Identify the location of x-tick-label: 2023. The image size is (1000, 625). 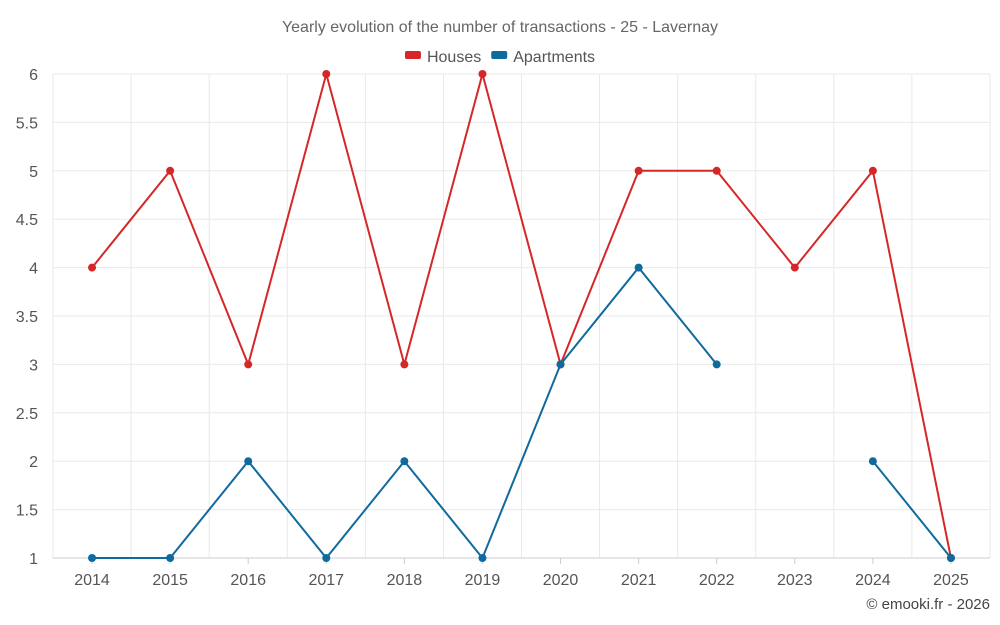
(795, 580).